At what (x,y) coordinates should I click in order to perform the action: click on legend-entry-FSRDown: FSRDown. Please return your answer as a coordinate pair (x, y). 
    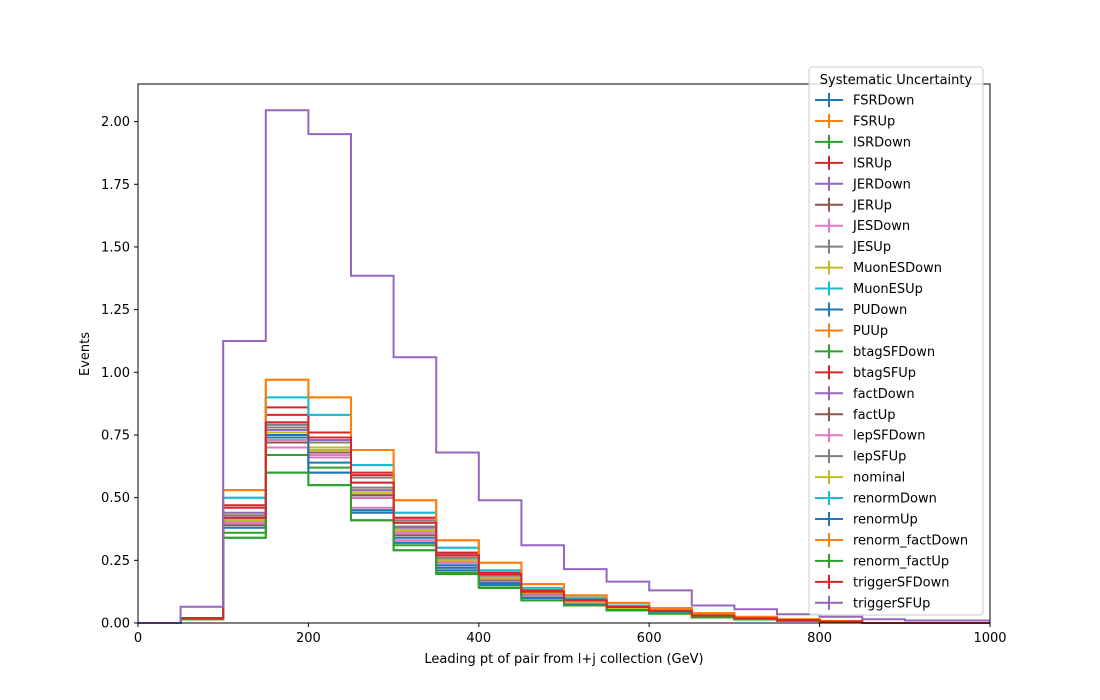
    Looking at the image, I should click on (864, 101).